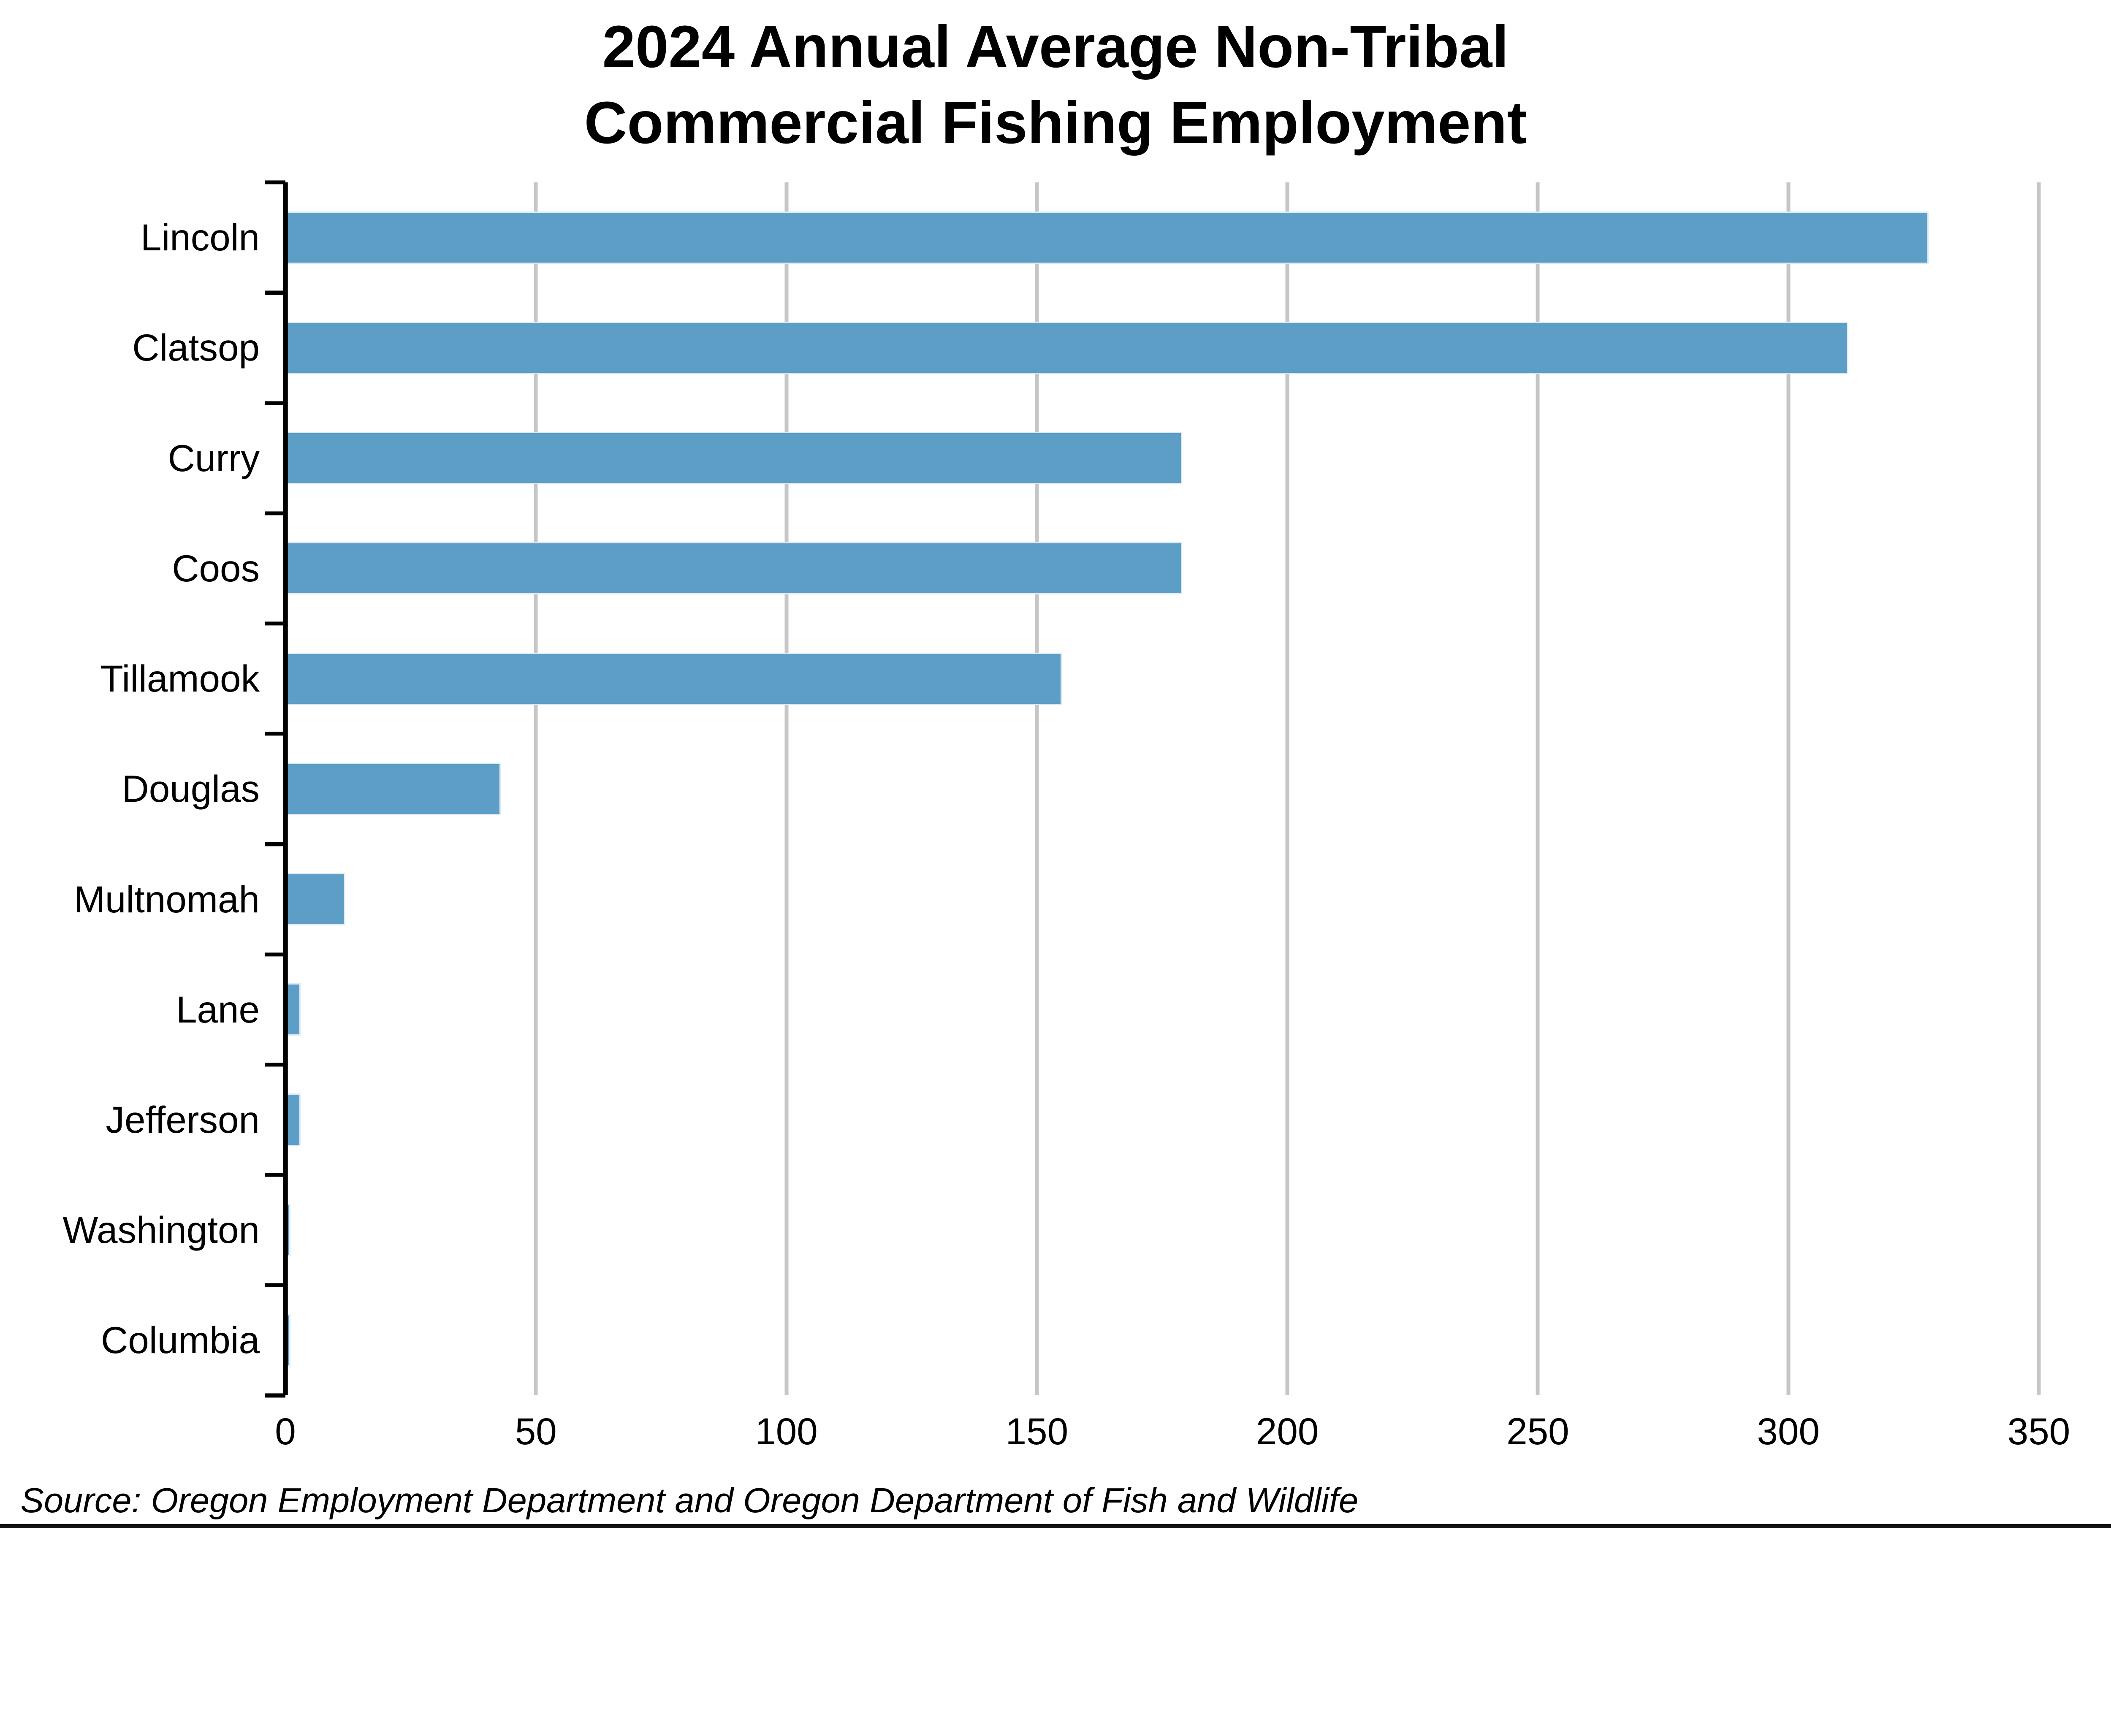 Image resolution: width=2111 pixels, height=1736 pixels. I want to click on x-tick-label-0: 0, so click(286, 1431).